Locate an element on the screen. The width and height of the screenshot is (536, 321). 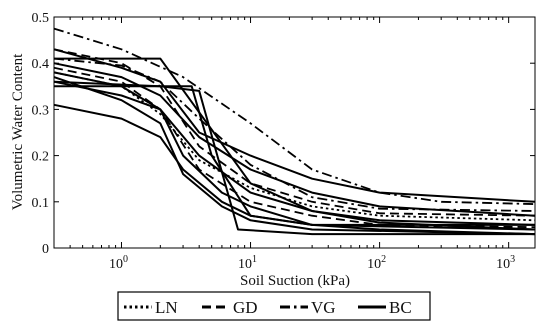
y-tick-label: 0 is located at coordinates (45, 249).